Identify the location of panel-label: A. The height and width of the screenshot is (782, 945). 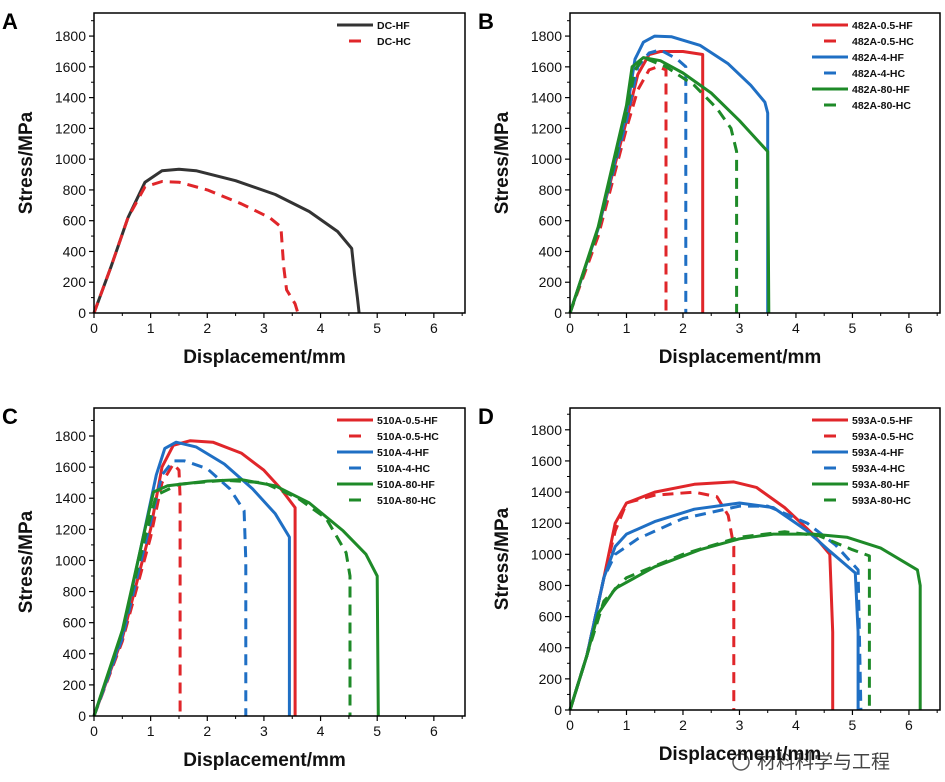
(10, 21).